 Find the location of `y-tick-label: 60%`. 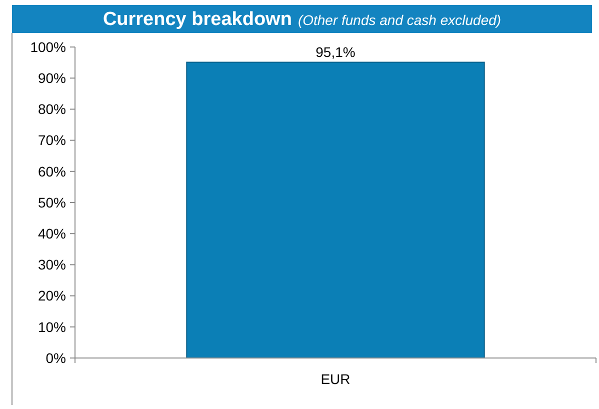

y-tick-label: 60% is located at coordinates (52, 171).